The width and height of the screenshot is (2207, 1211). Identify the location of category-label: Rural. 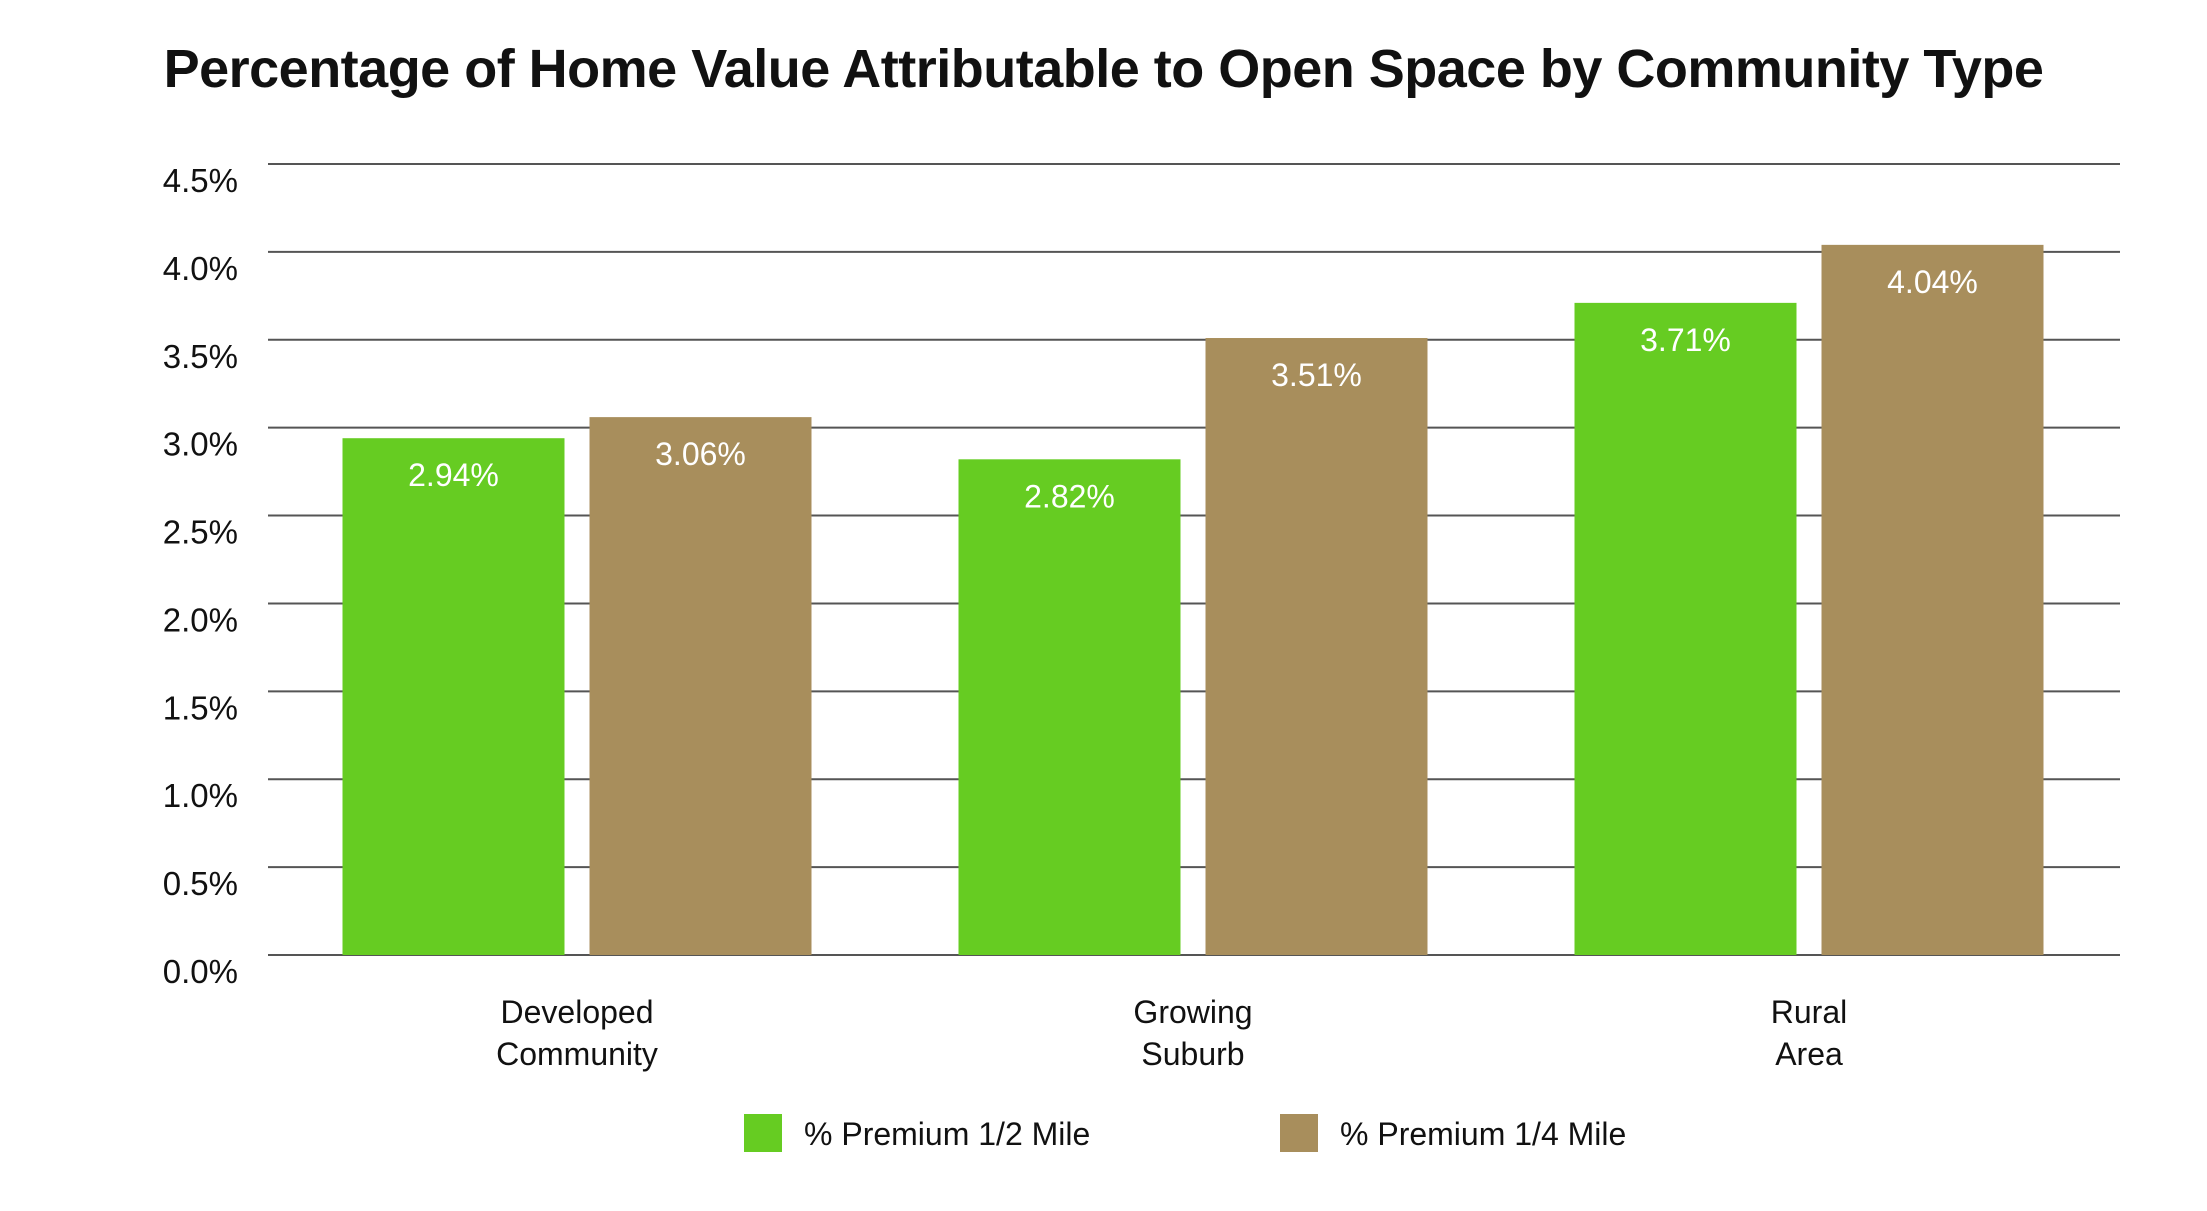
(1809, 1012).